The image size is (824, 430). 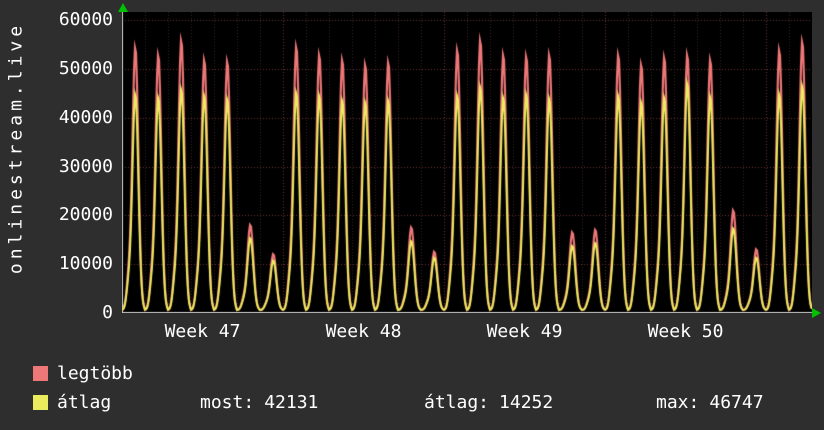 What do you see at coordinates (685, 331) in the screenshot?
I see `x-week-label: Week 50` at bounding box center [685, 331].